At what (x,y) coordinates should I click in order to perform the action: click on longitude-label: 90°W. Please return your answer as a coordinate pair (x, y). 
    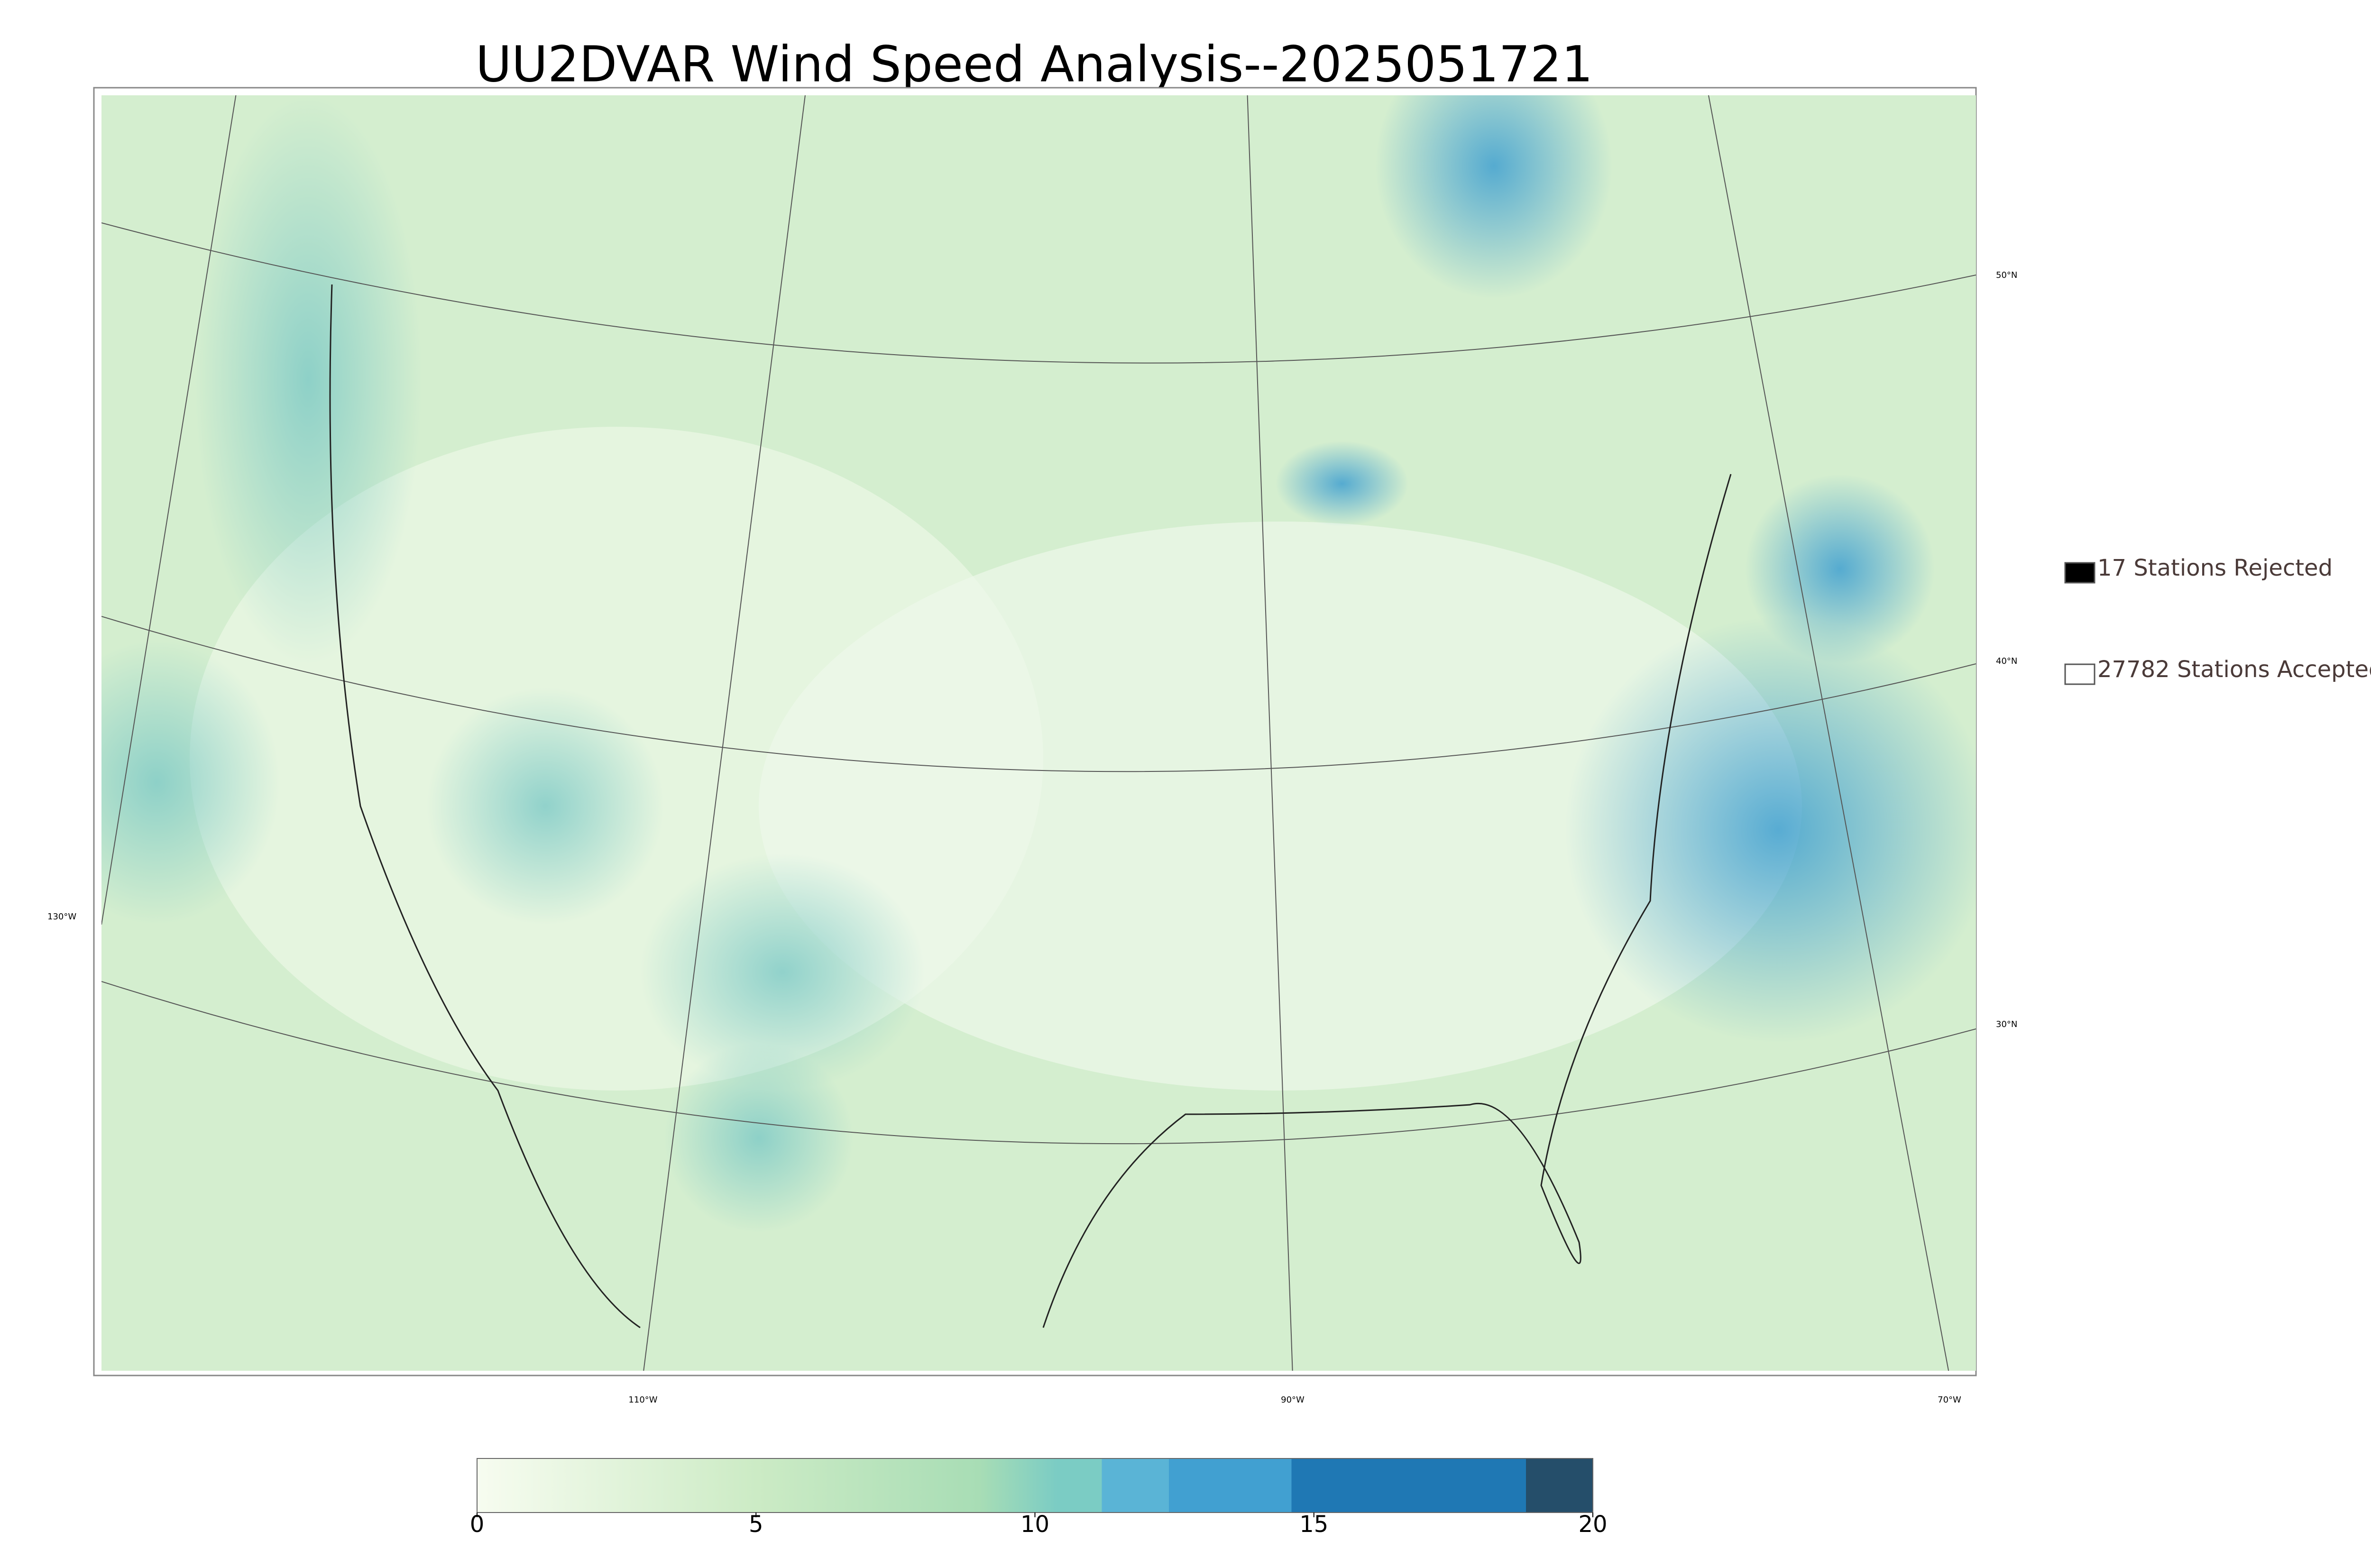
    Looking at the image, I should click on (1293, 1400).